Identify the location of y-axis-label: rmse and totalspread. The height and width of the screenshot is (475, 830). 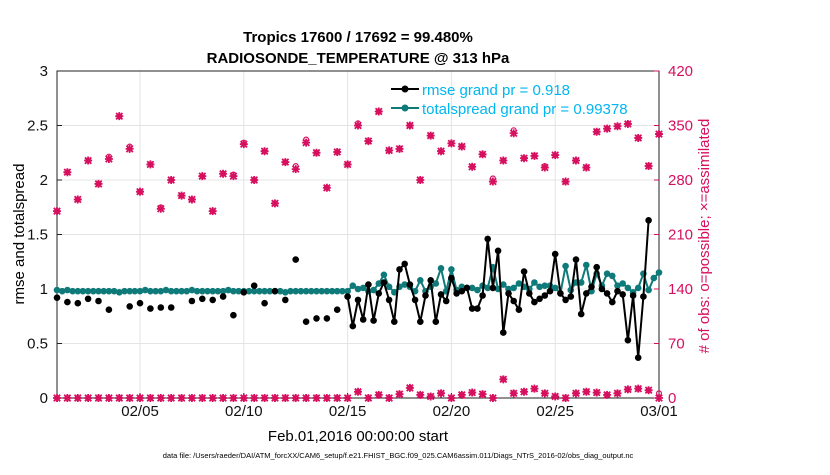
(19, 234).